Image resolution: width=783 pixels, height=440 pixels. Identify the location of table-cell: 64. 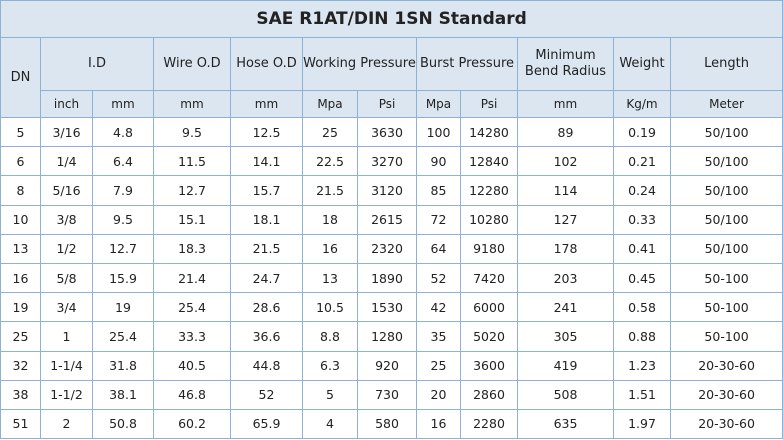
(438, 248).